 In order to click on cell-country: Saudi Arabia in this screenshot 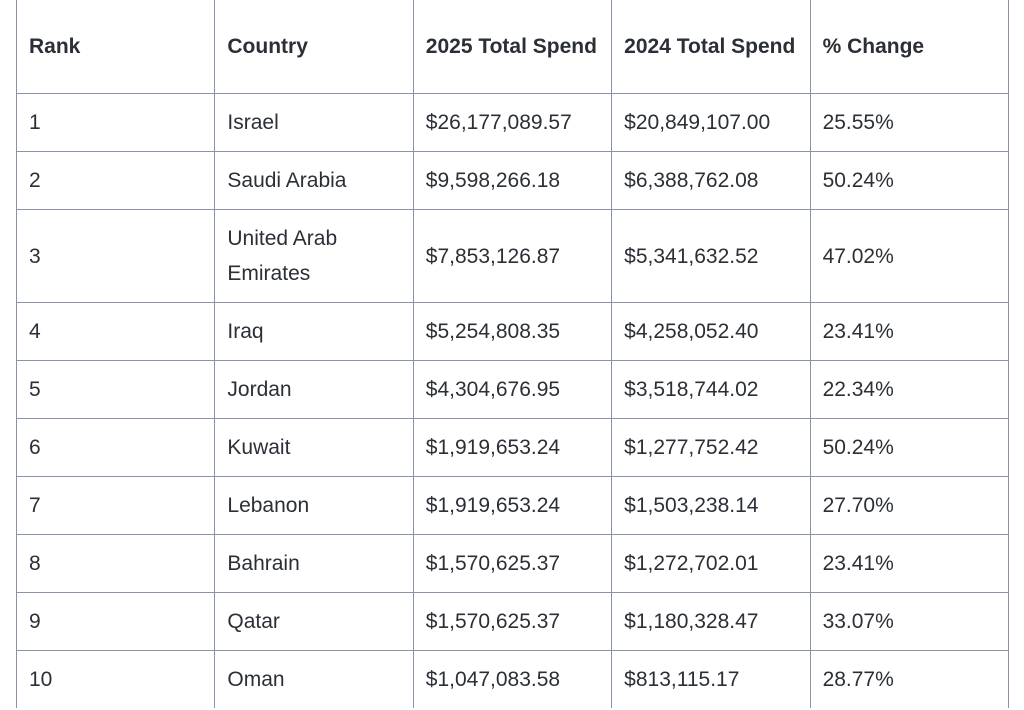, I will do `click(314, 180)`.